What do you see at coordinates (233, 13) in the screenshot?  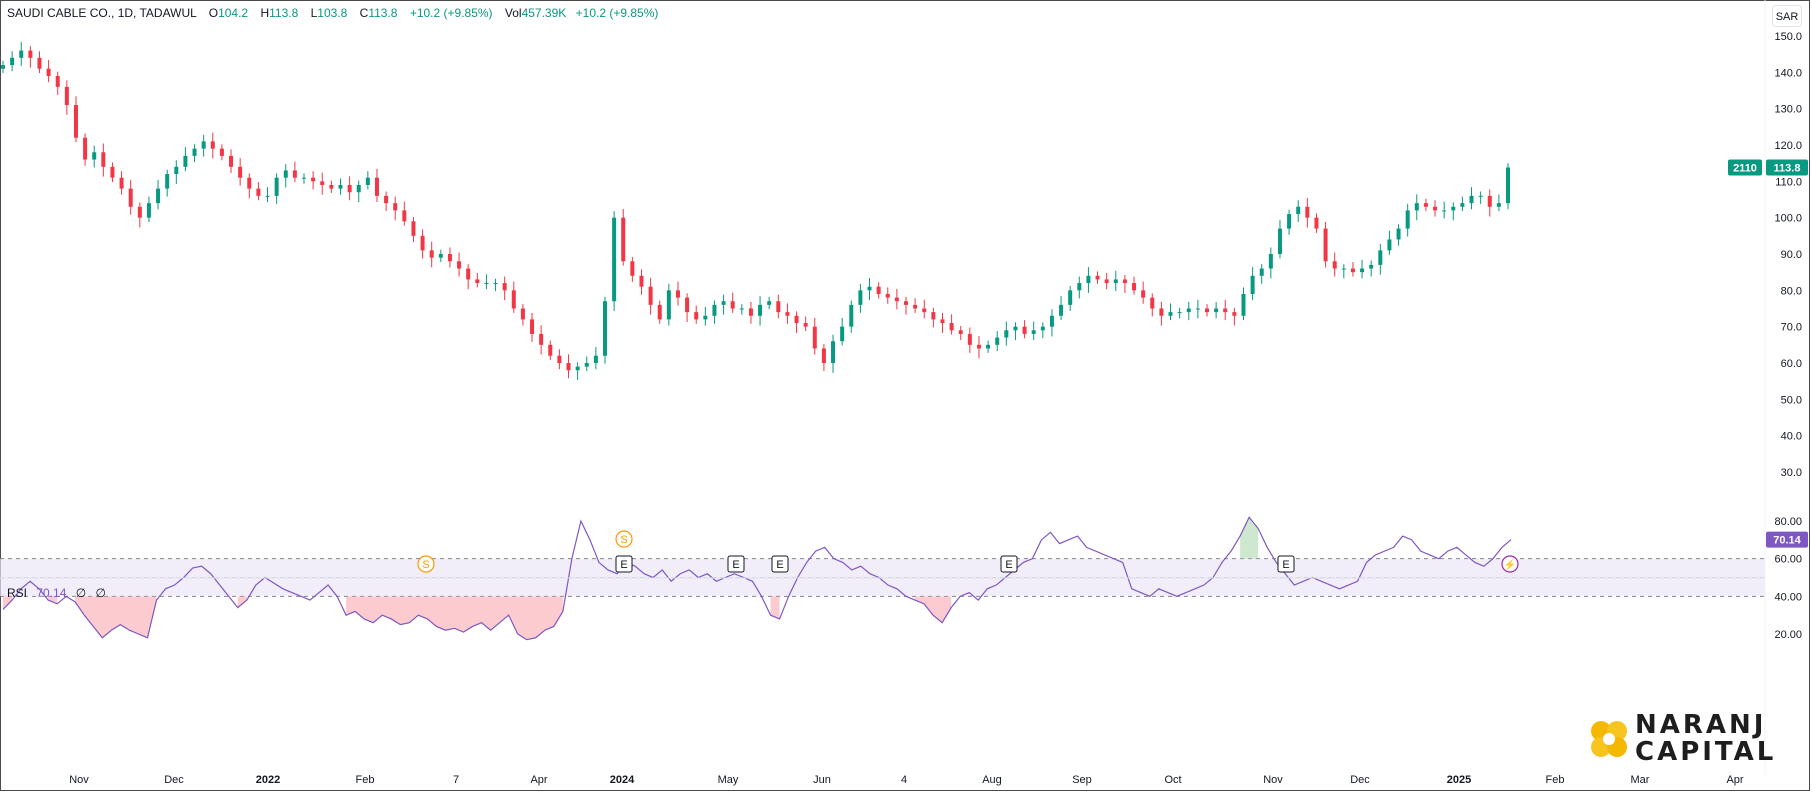 I see `open-value: 104.2` at bounding box center [233, 13].